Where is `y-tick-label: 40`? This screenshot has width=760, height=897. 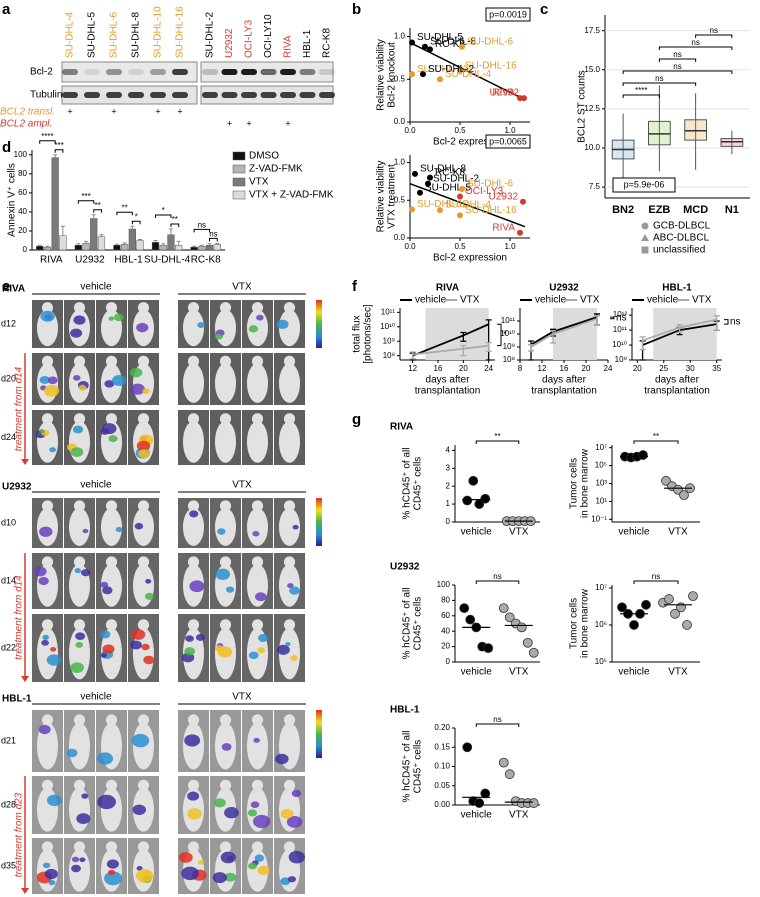
y-tick-label: 40 is located at coordinates (22, 211).